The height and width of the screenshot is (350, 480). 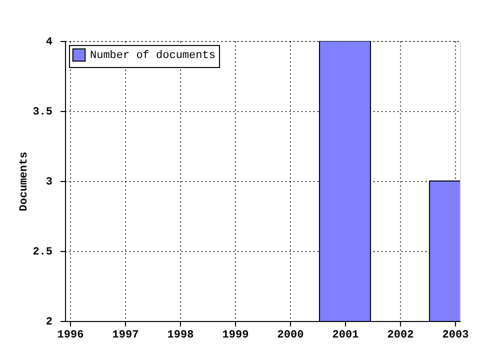 I want to click on x-tick-label: 1997, so click(x=125, y=336).